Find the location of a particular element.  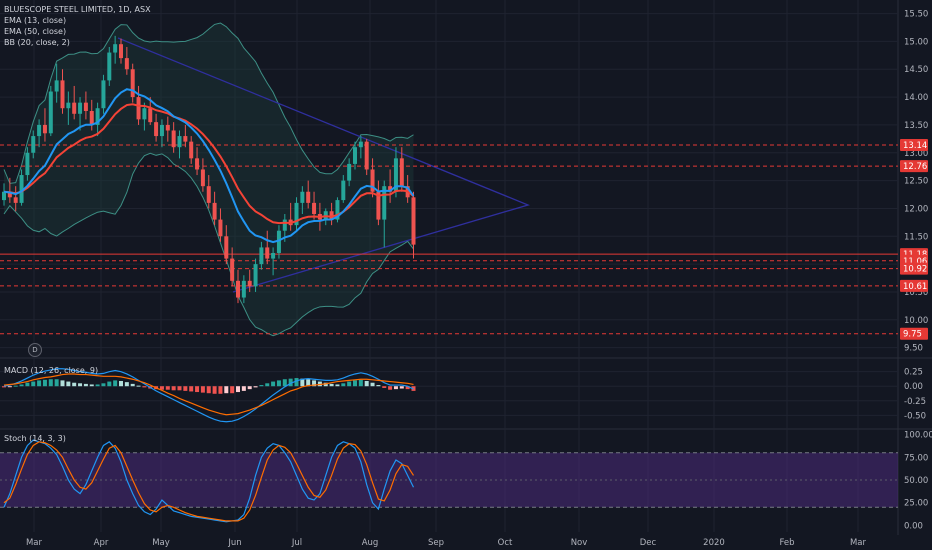

month-label: Jun is located at coordinates (234, 543).